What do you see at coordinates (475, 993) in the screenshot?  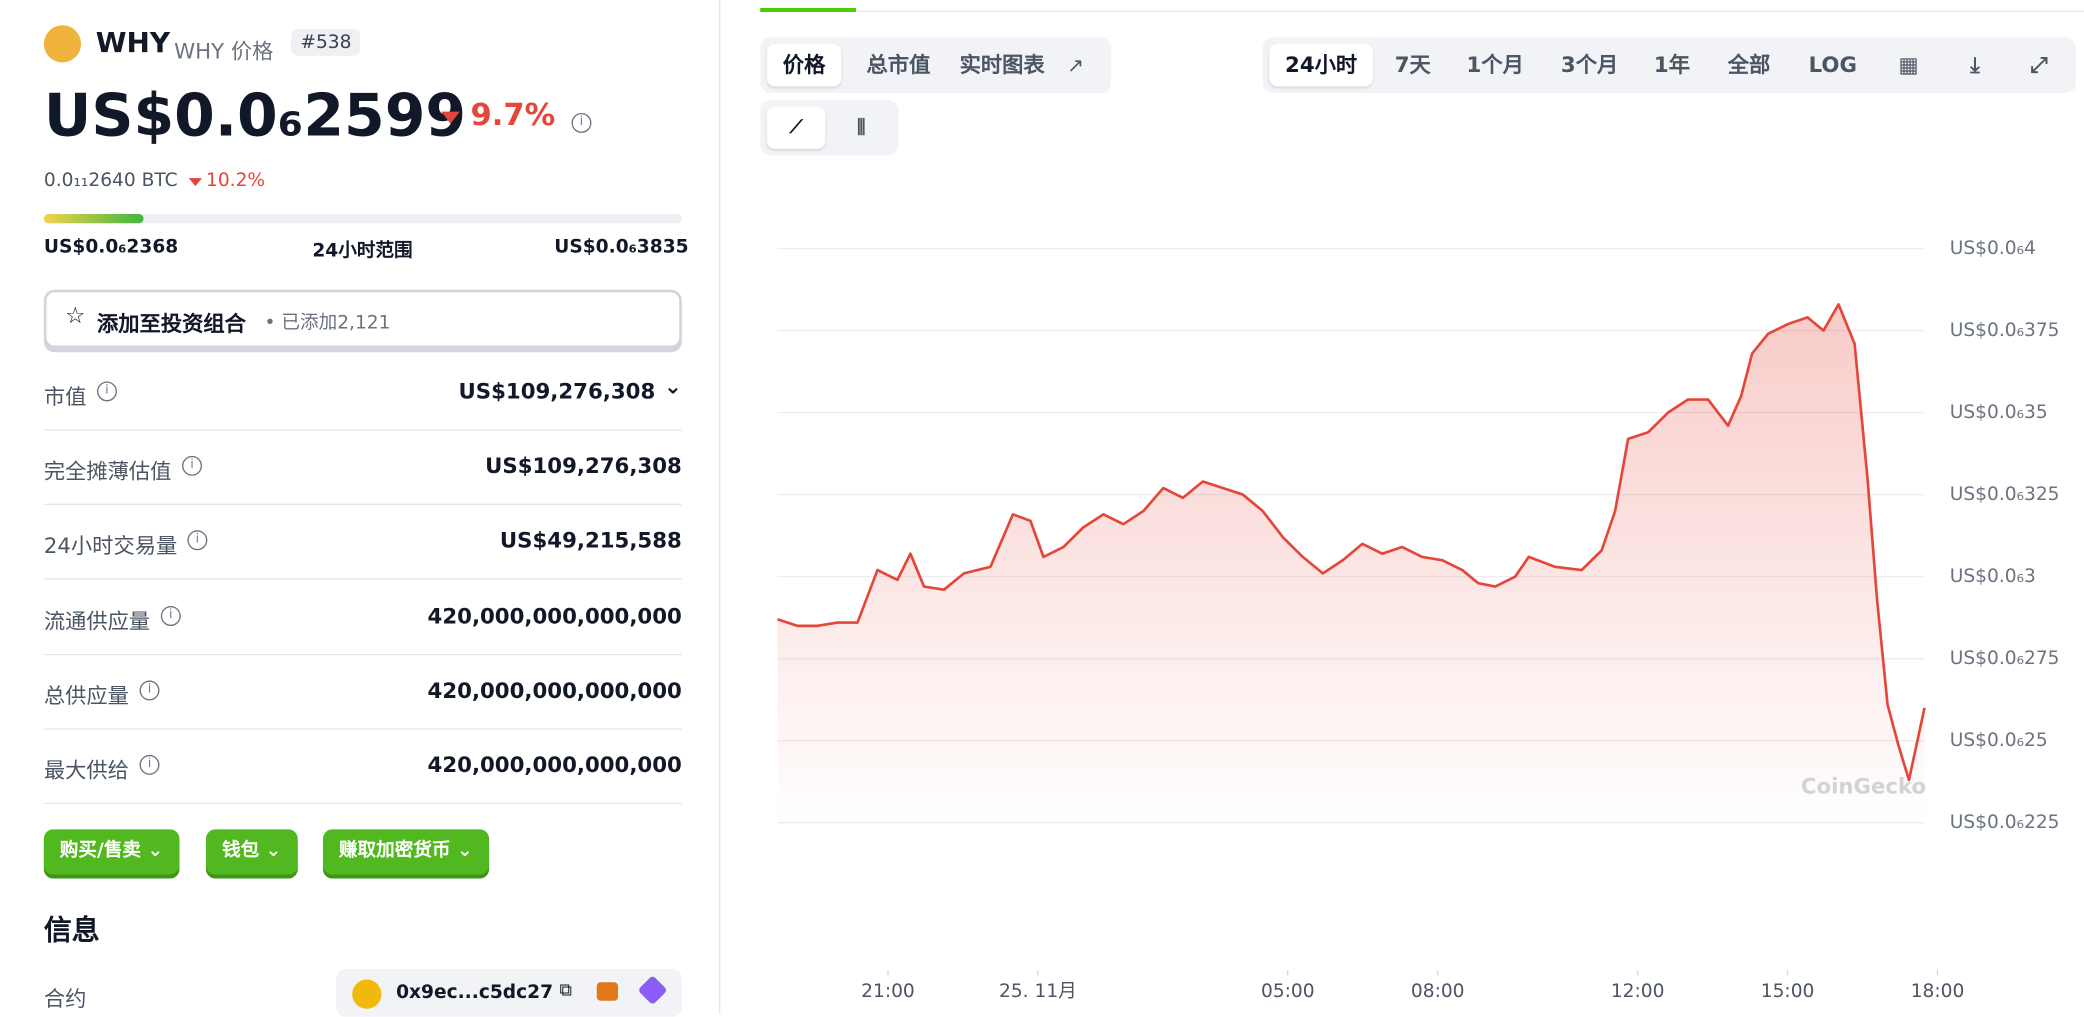 I see `contract: 0x9ec...c5dc27` at bounding box center [475, 993].